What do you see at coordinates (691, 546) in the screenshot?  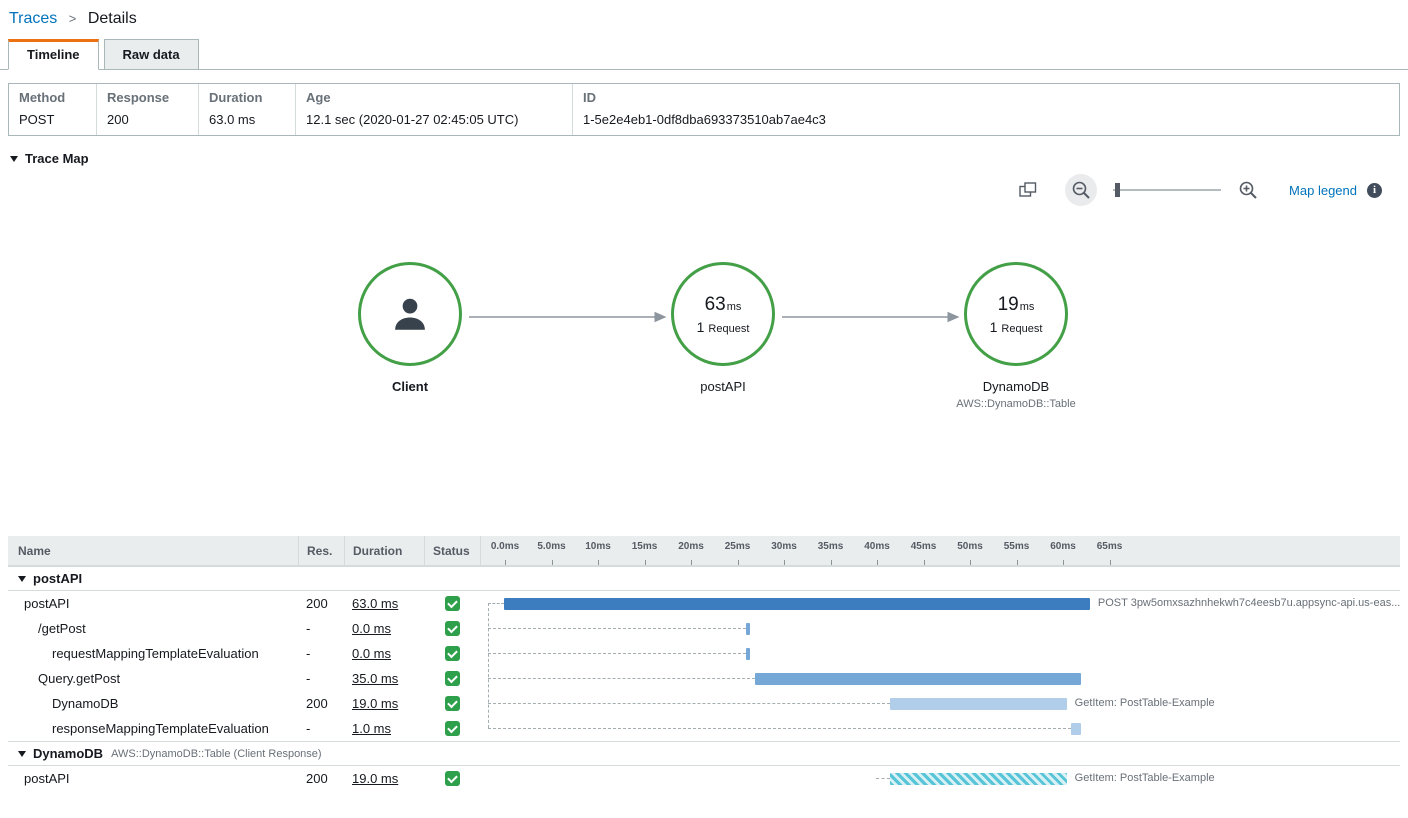 I see `axis-tick-label: 20ms` at bounding box center [691, 546].